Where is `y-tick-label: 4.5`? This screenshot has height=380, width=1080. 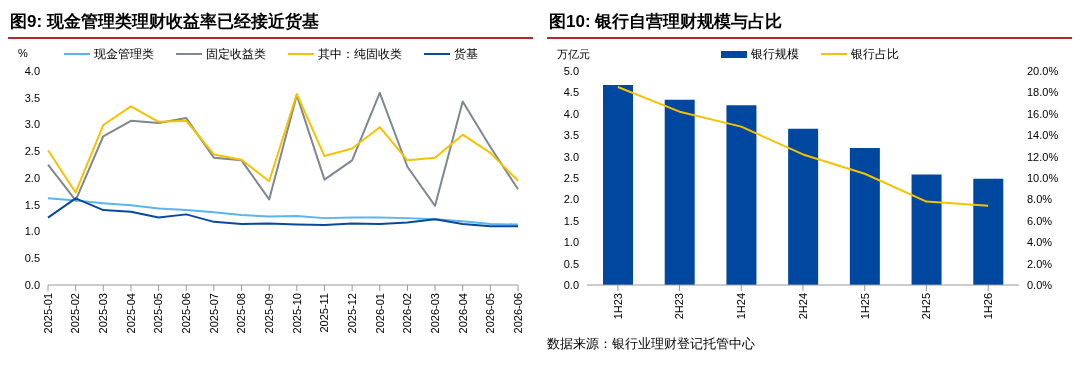
y-tick-label: 4.5 is located at coordinates (571, 92).